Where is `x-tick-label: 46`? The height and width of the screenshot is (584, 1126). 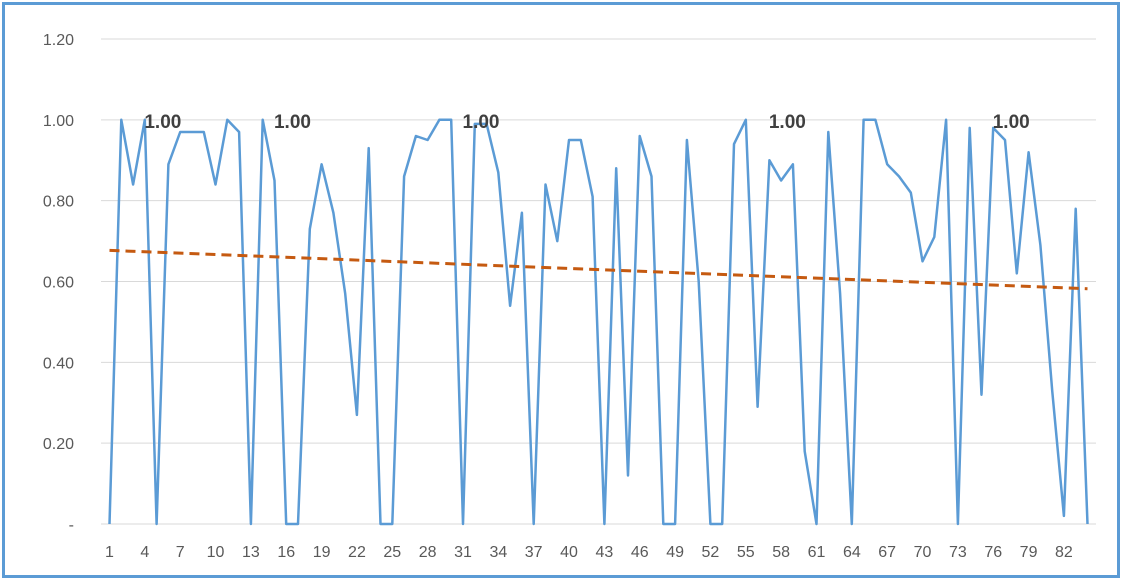
x-tick-label: 46 is located at coordinates (640, 552).